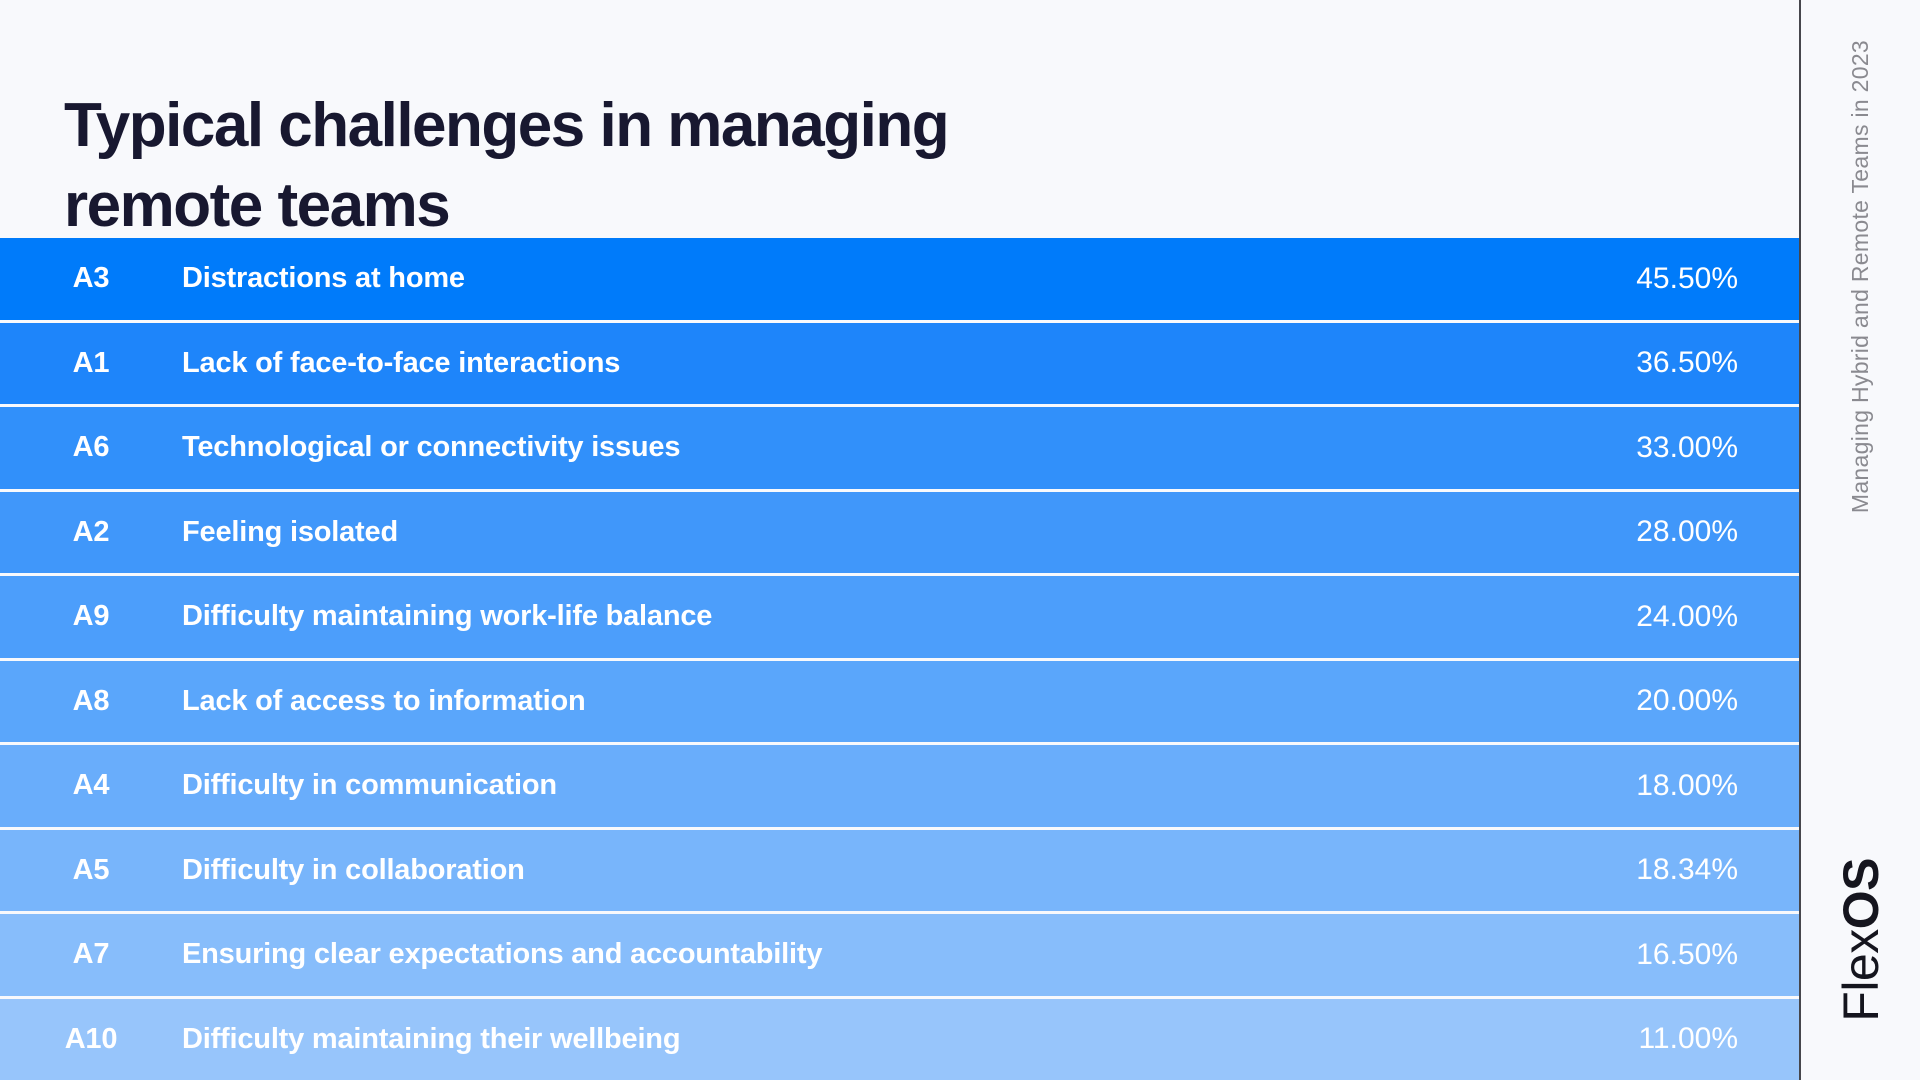 The image size is (1920, 1080). I want to click on challenge-label: Feeling isolated, so click(290, 531).